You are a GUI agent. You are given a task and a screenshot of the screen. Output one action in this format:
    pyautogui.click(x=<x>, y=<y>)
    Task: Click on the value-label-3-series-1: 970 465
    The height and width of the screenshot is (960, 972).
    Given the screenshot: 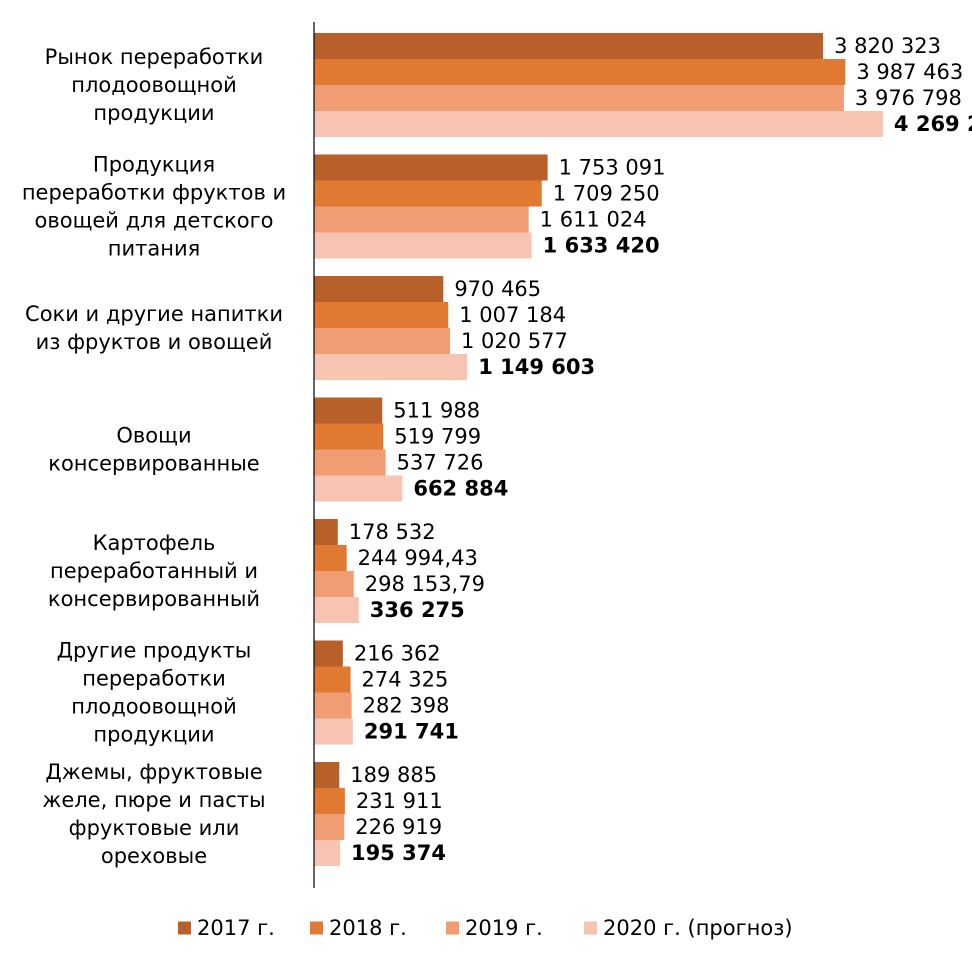 What is the action you would take?
    pyautogui.click(x=497, y=289)
    